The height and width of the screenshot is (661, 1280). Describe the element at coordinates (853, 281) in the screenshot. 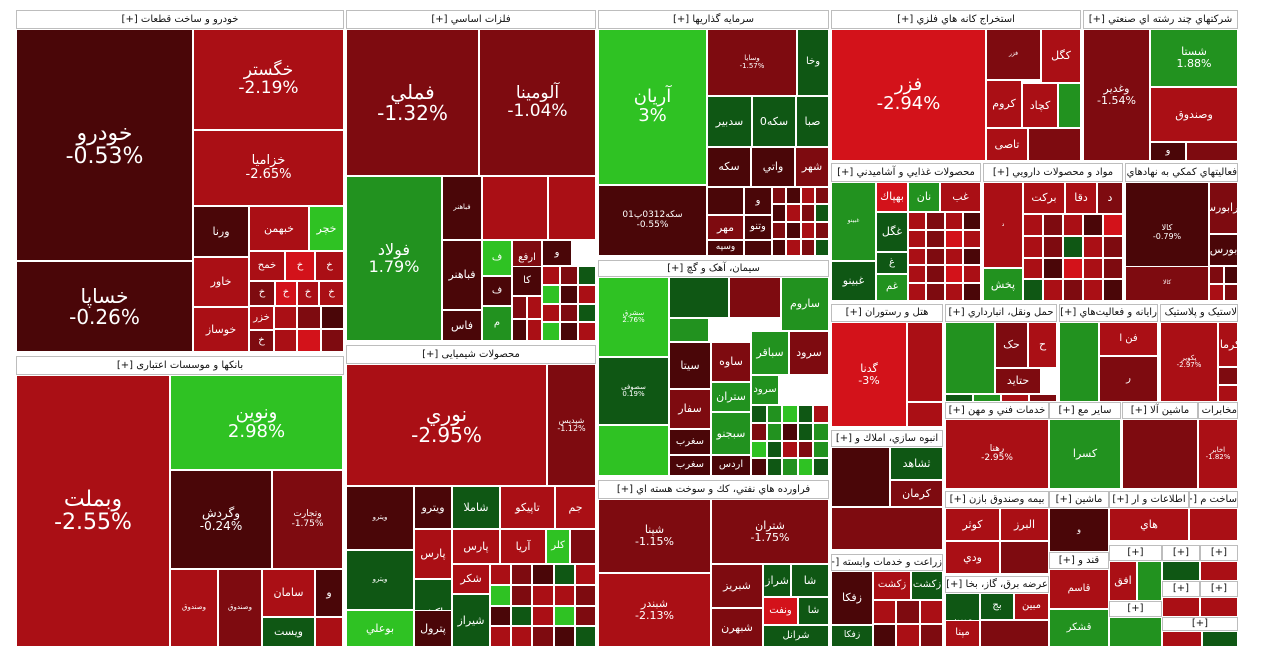

I see `tile-ghbino: غبینو` at that location.